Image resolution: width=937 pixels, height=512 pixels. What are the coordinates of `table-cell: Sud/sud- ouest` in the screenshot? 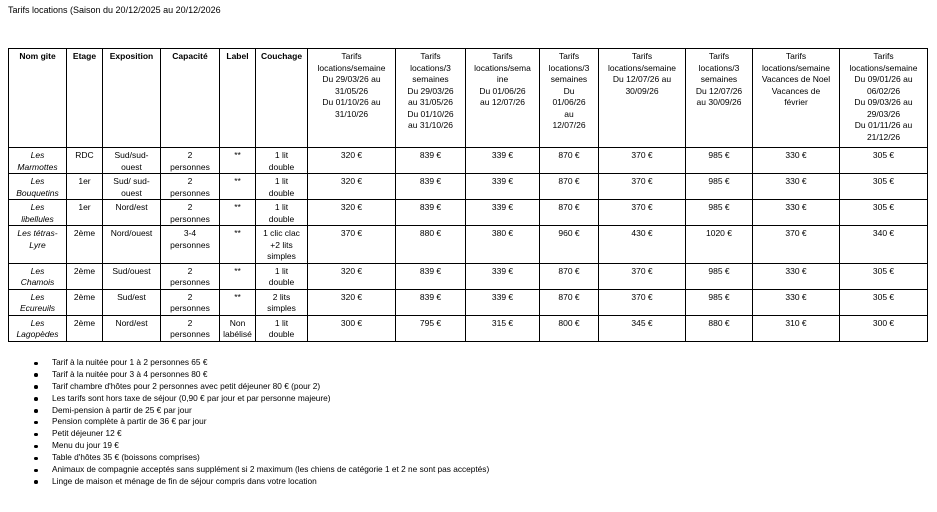 It's located at (131, 160).